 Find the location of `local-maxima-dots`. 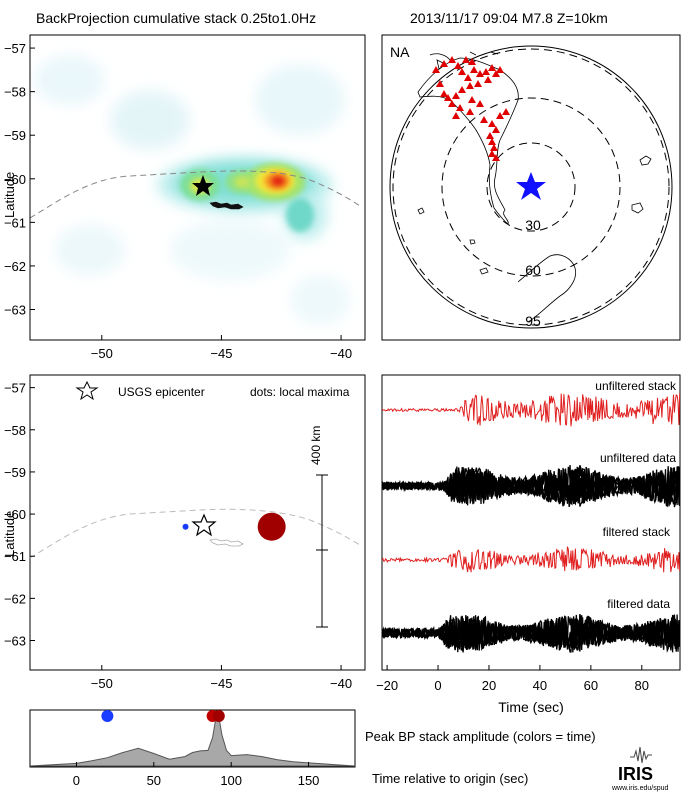

local-maxima-dots is located at coordinates (234, 526).